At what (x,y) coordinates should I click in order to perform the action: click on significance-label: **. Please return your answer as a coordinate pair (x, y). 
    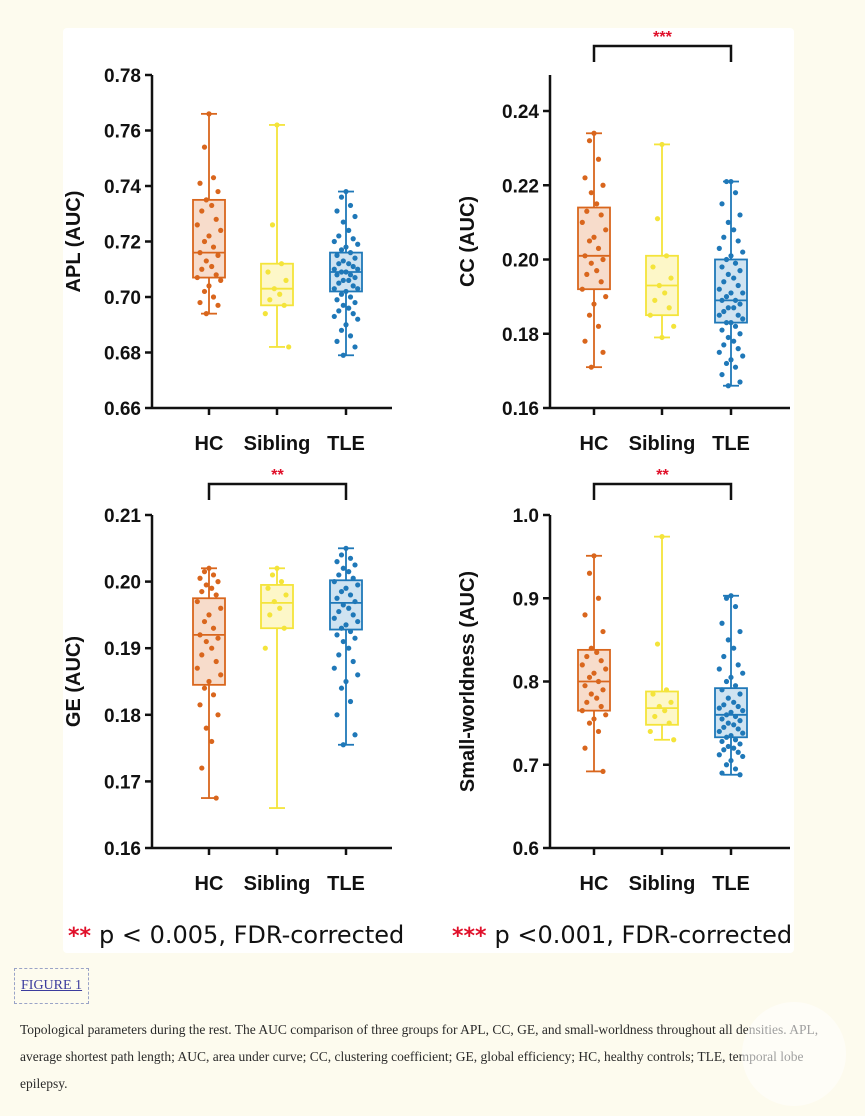
    Looking at the image, I should click on (662, 475).